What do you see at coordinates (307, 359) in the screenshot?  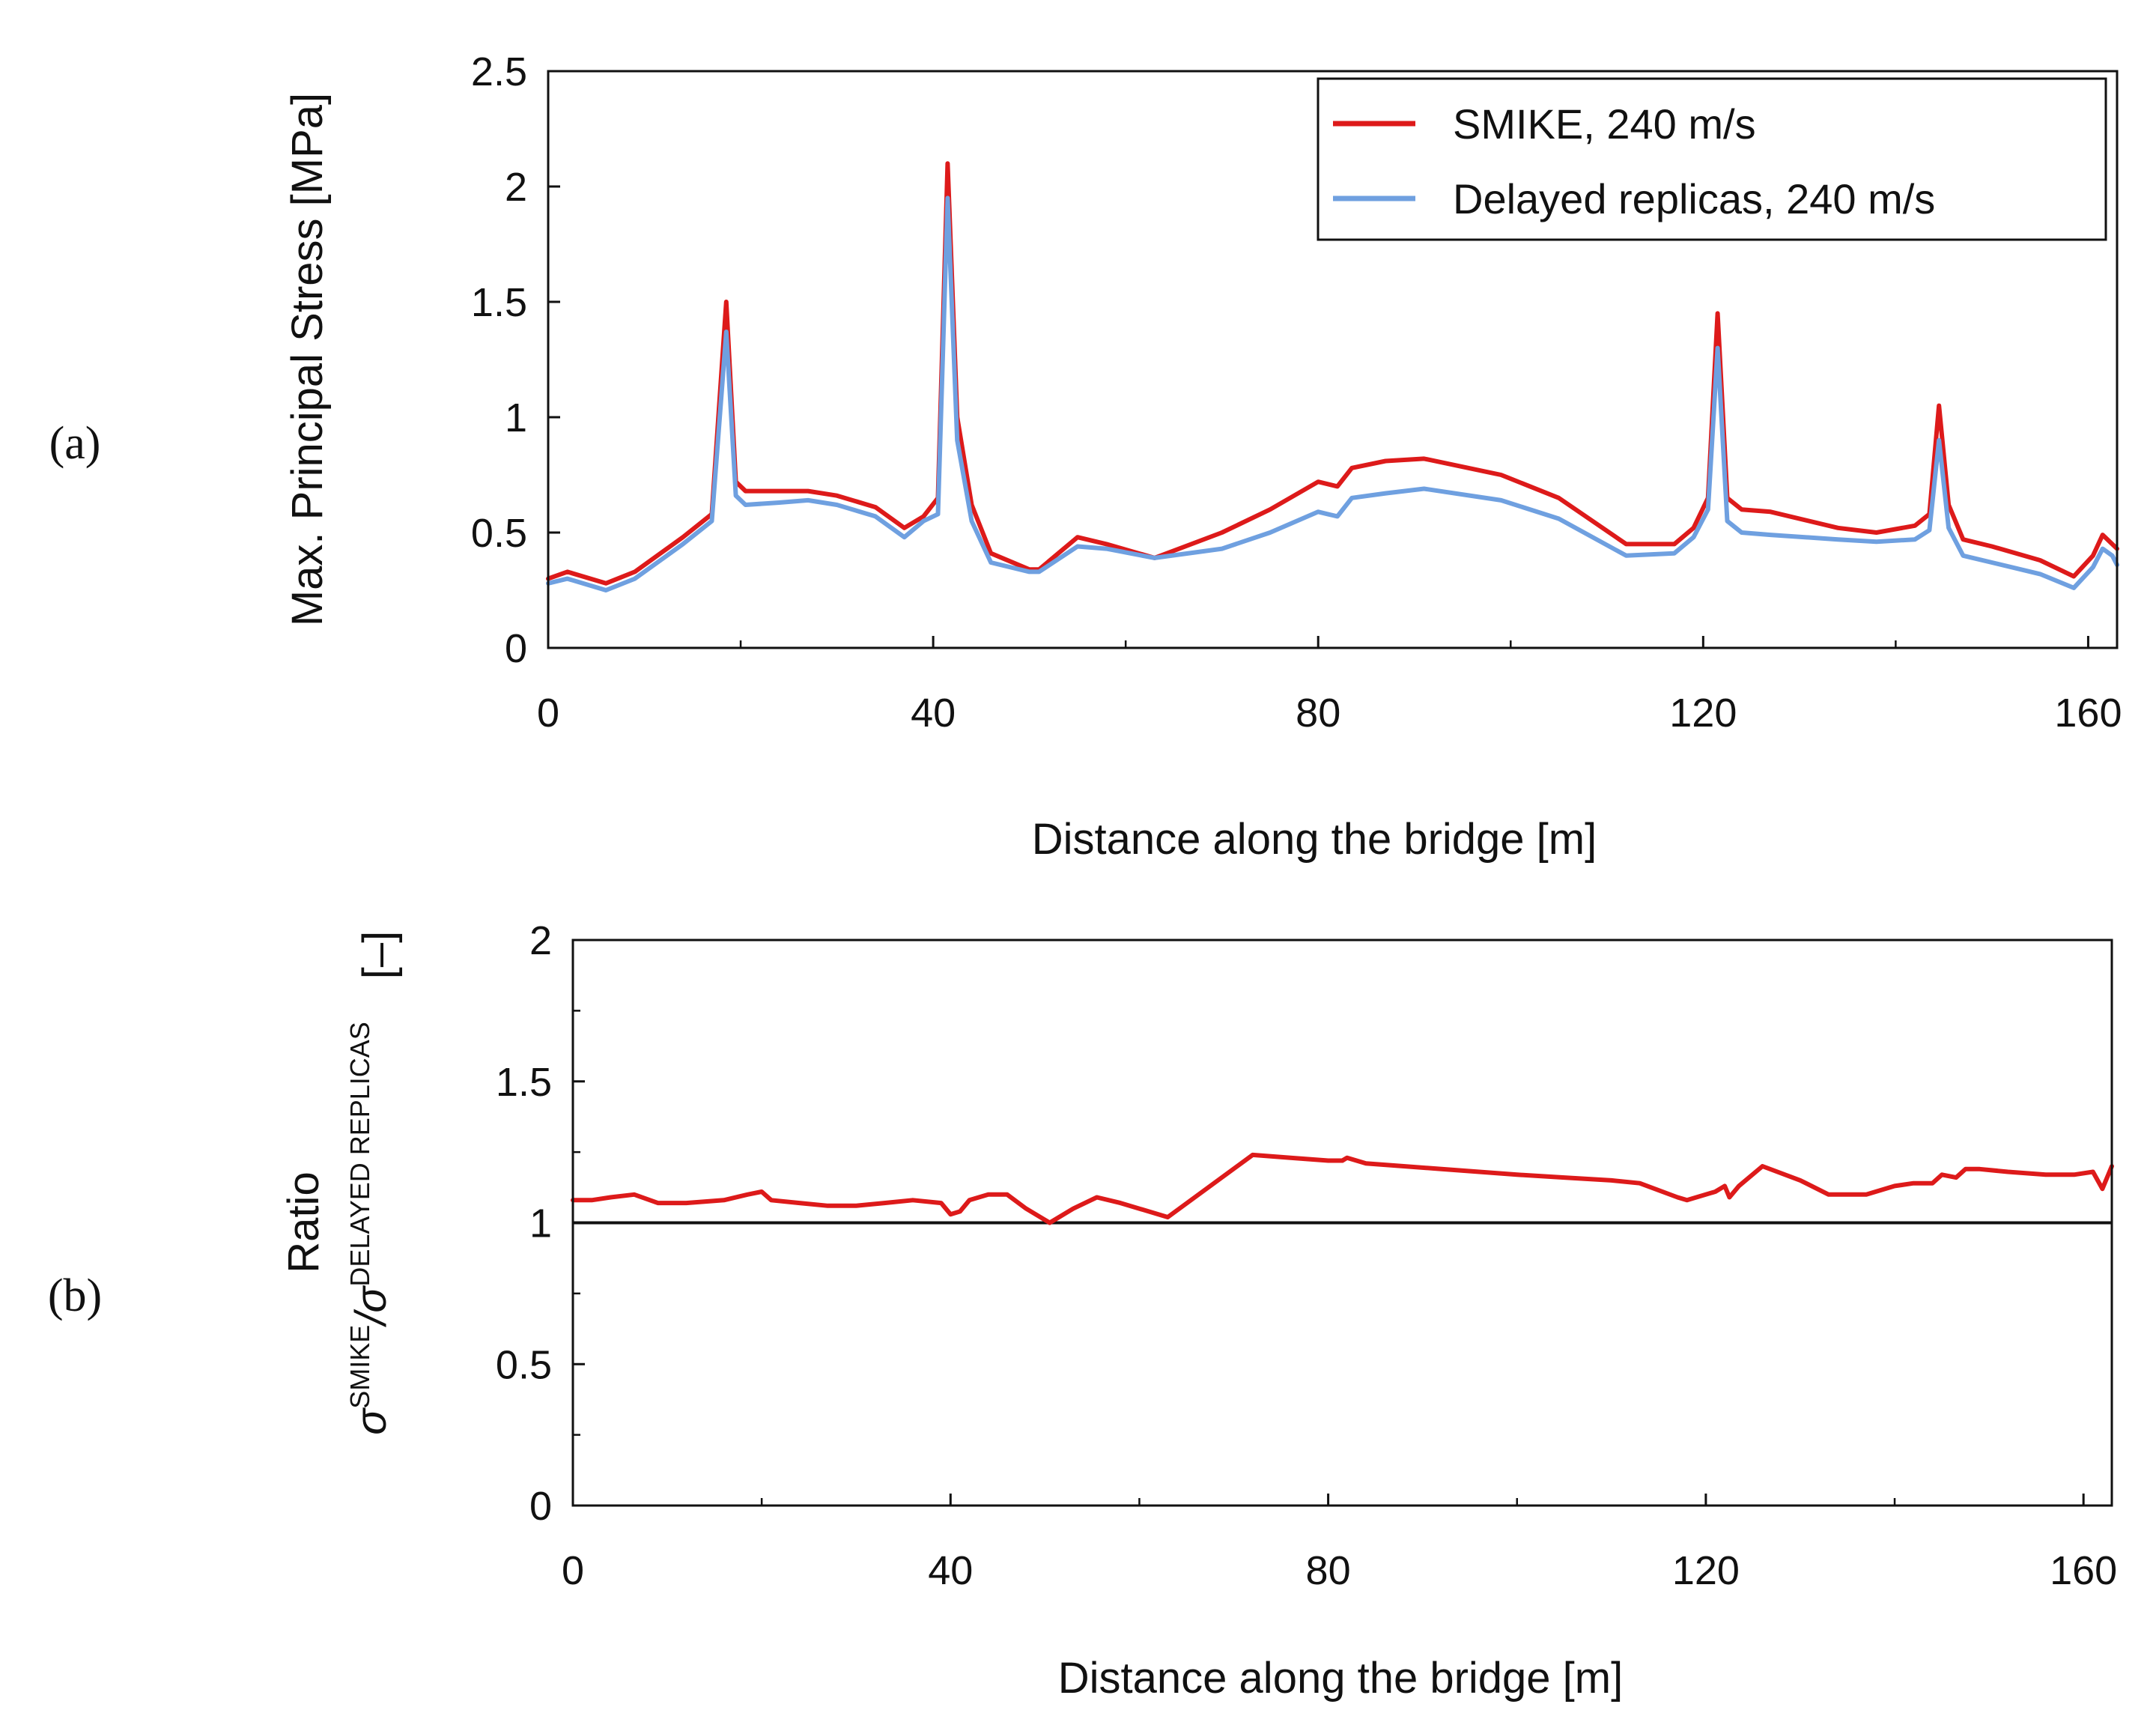 I see `panel-a-y-axis-title: Max. Principal Stress [MPa]` at bounding box center [307, 359].